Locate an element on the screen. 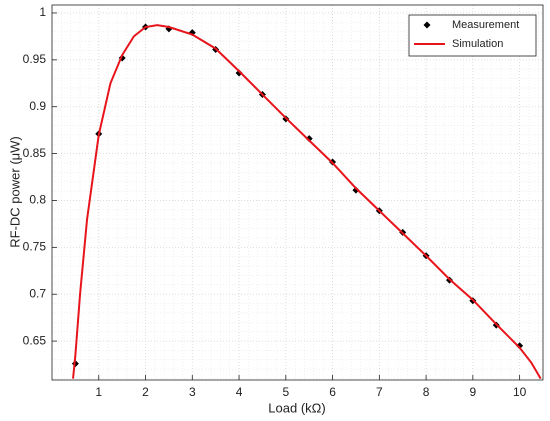 The width and height of the screenshot is (550, 421). y-tick-label: 0.65 is located at coordinates (35, 340).